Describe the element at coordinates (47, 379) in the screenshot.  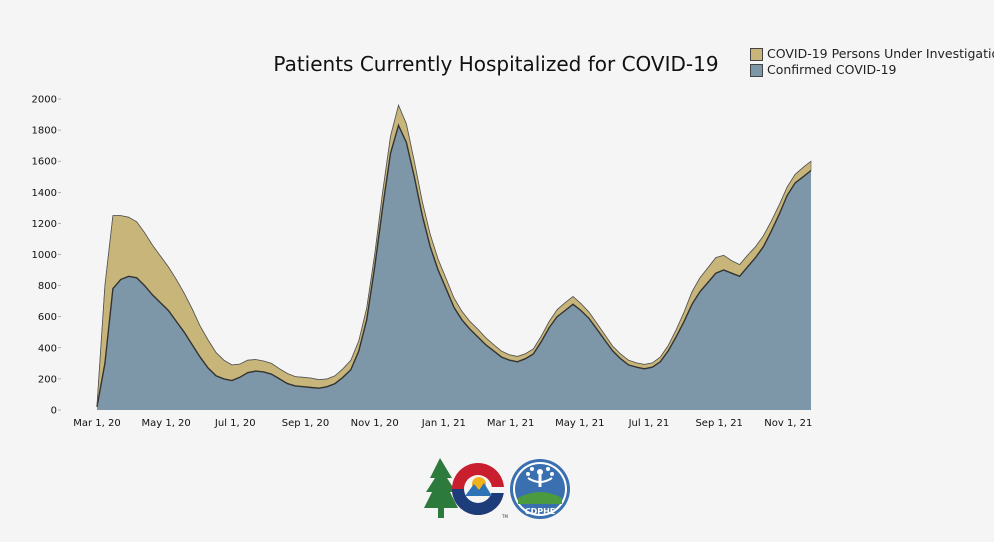
I see `y-tick-label: 200` at that location.